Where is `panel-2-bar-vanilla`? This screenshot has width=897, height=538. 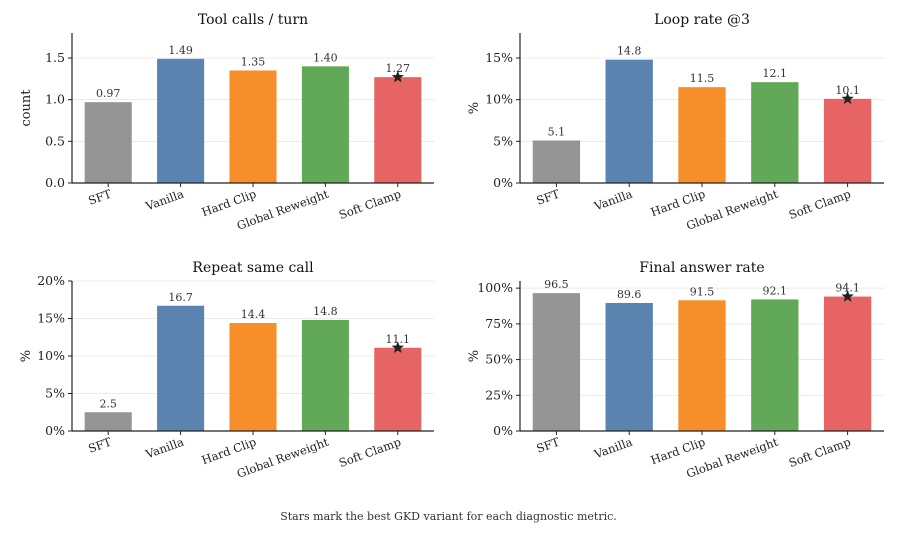 panel-2-bar-vanilla is located at coordinates (629, 121).